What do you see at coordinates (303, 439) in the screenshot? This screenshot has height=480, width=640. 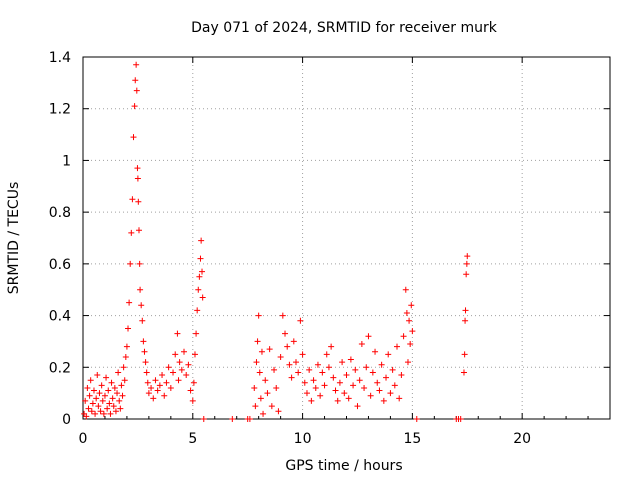 I see `x-tick-label: 10` at bounding box center [303, 439].